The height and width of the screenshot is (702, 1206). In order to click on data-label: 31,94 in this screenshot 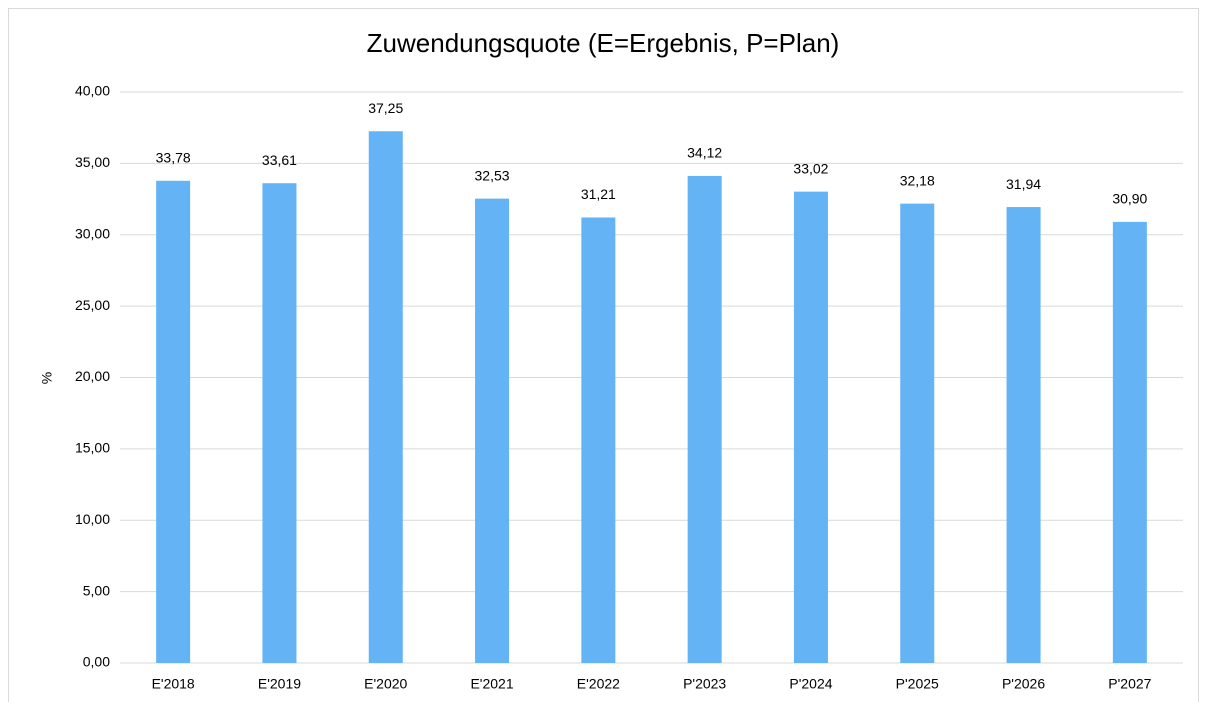, I will do `click(1023, 184)`.